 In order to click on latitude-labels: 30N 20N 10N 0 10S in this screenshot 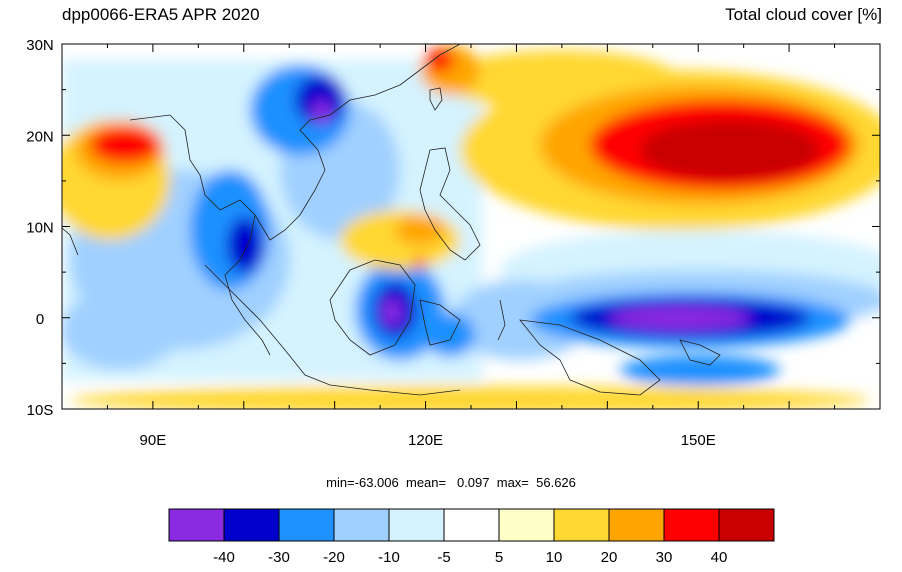, I will do `click(40, 228)`.